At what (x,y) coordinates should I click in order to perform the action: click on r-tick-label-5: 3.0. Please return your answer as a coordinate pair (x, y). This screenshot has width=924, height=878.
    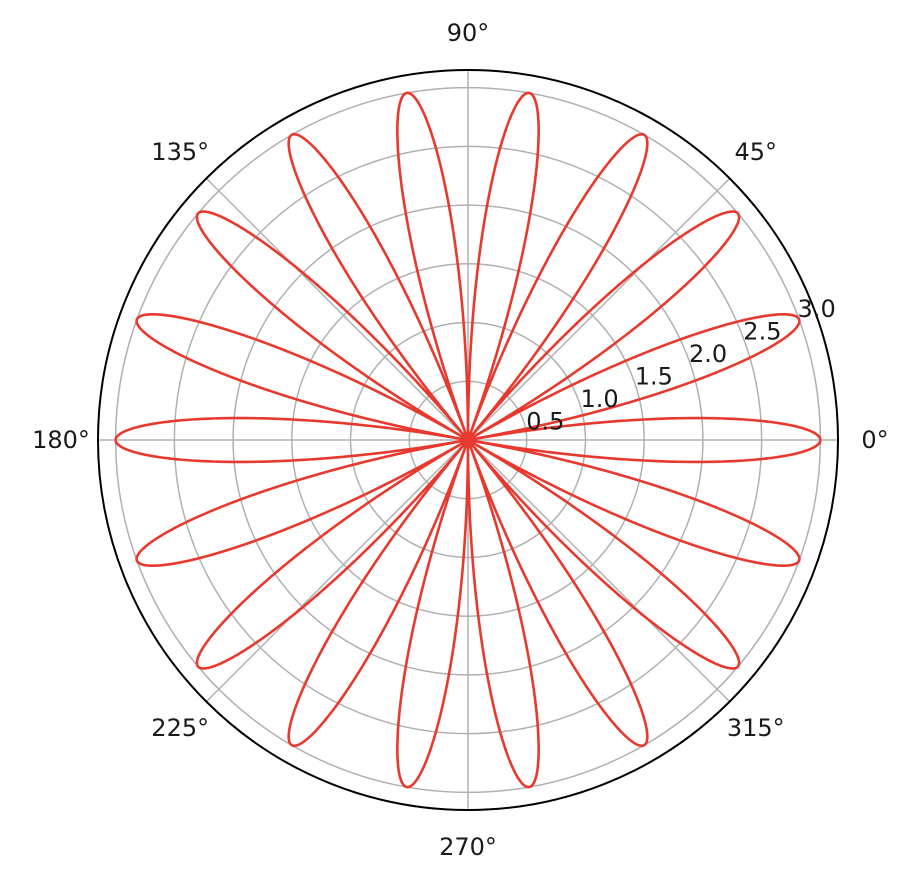
    Looking at the image, I should click on (817, 309).